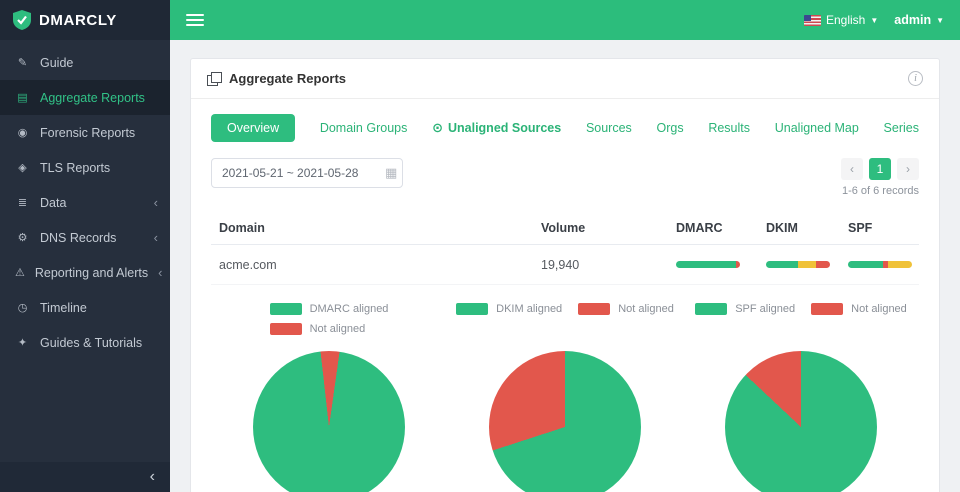  I want to click on sidebar-item-label: Forensic Reports, so click(88, 132).